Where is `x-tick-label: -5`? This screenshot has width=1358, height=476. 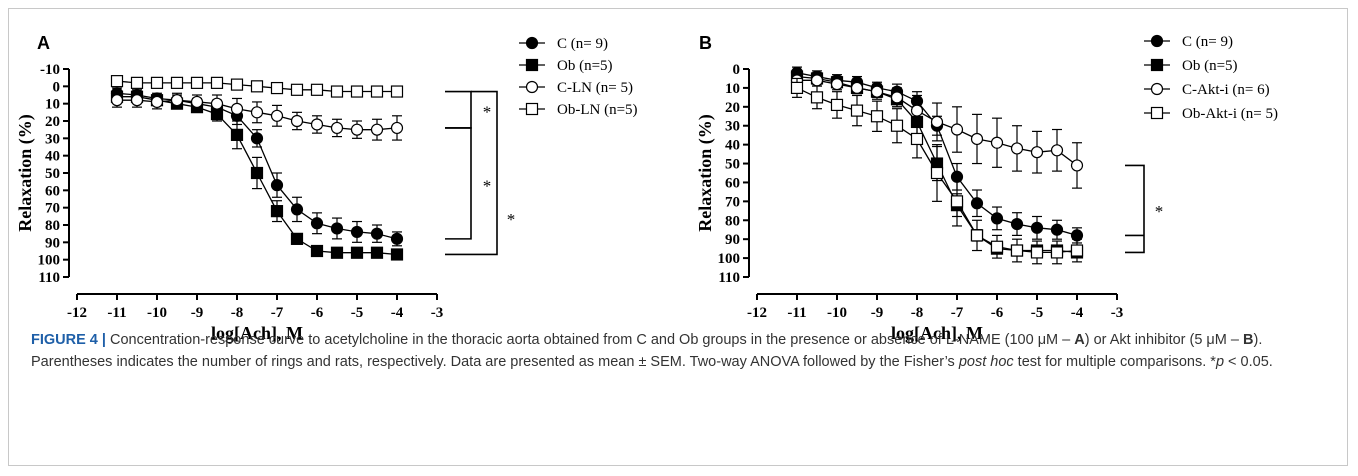 x-tick-label: -5 is located at coordinates (357, 313).